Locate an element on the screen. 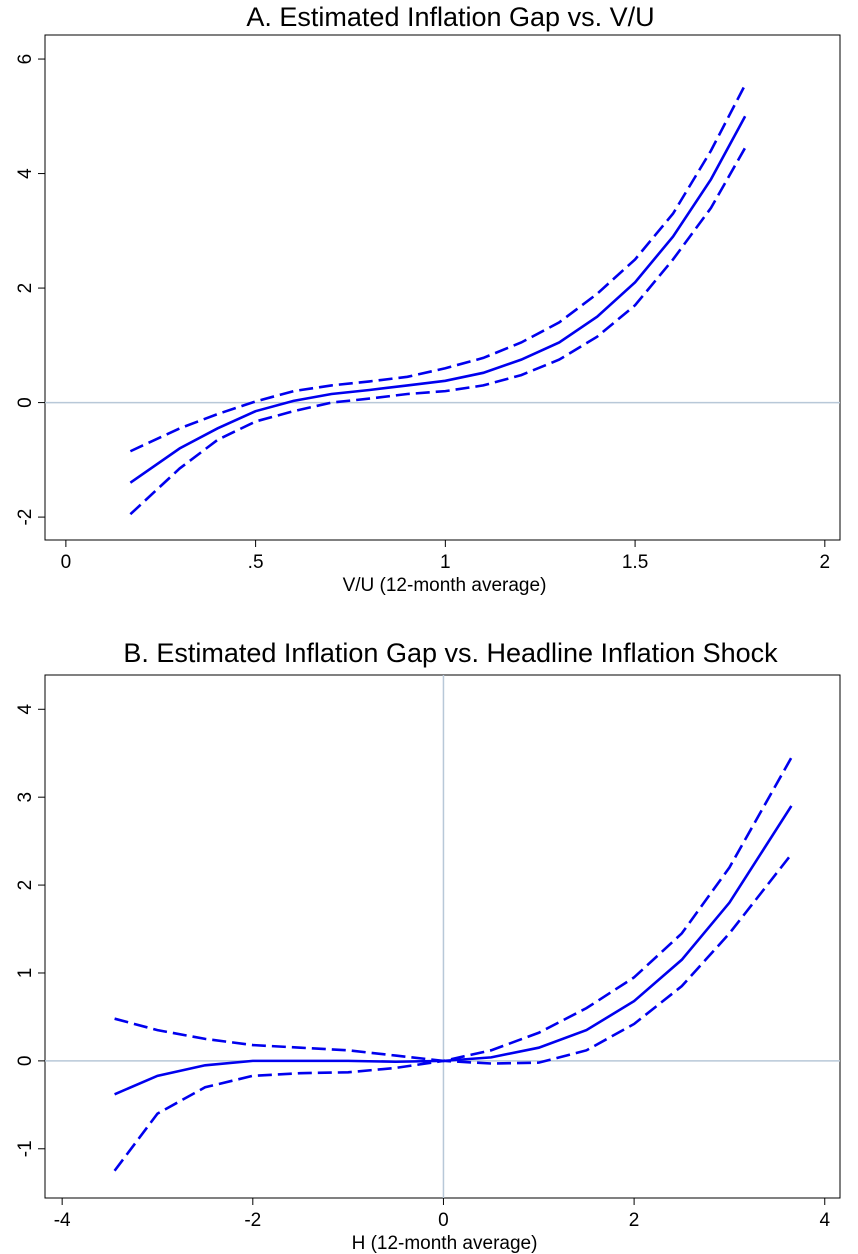  x-axis-label: V/U (12-month average) is located at coordinates (445, 585).